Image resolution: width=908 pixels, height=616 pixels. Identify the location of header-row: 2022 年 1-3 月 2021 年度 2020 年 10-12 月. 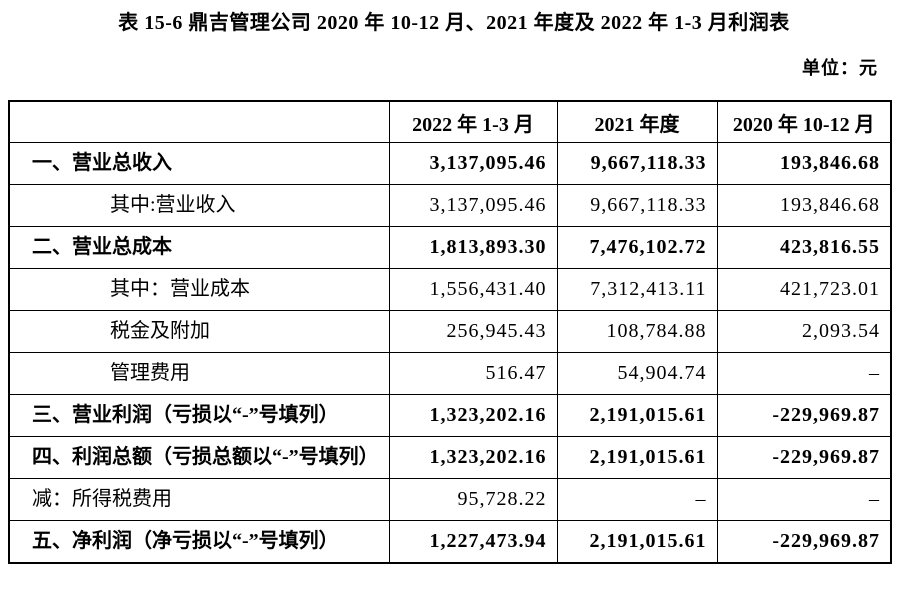
(450, 121).